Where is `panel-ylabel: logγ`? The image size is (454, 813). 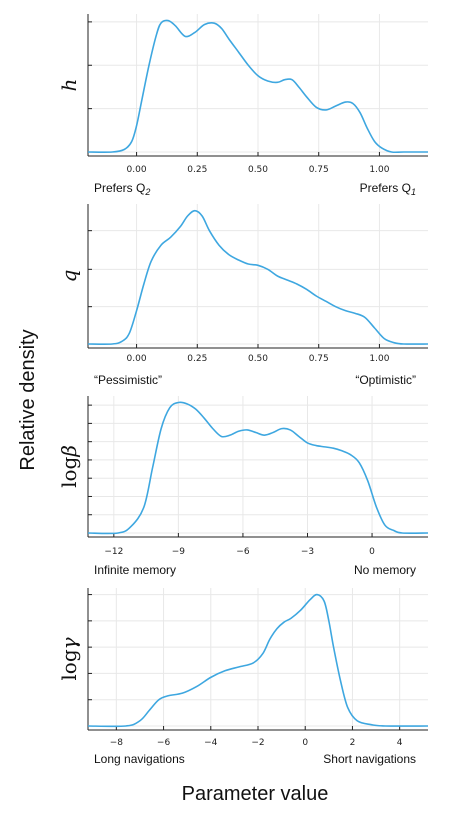
panel-ylabel: logγ is located at coordinates (69, 658).